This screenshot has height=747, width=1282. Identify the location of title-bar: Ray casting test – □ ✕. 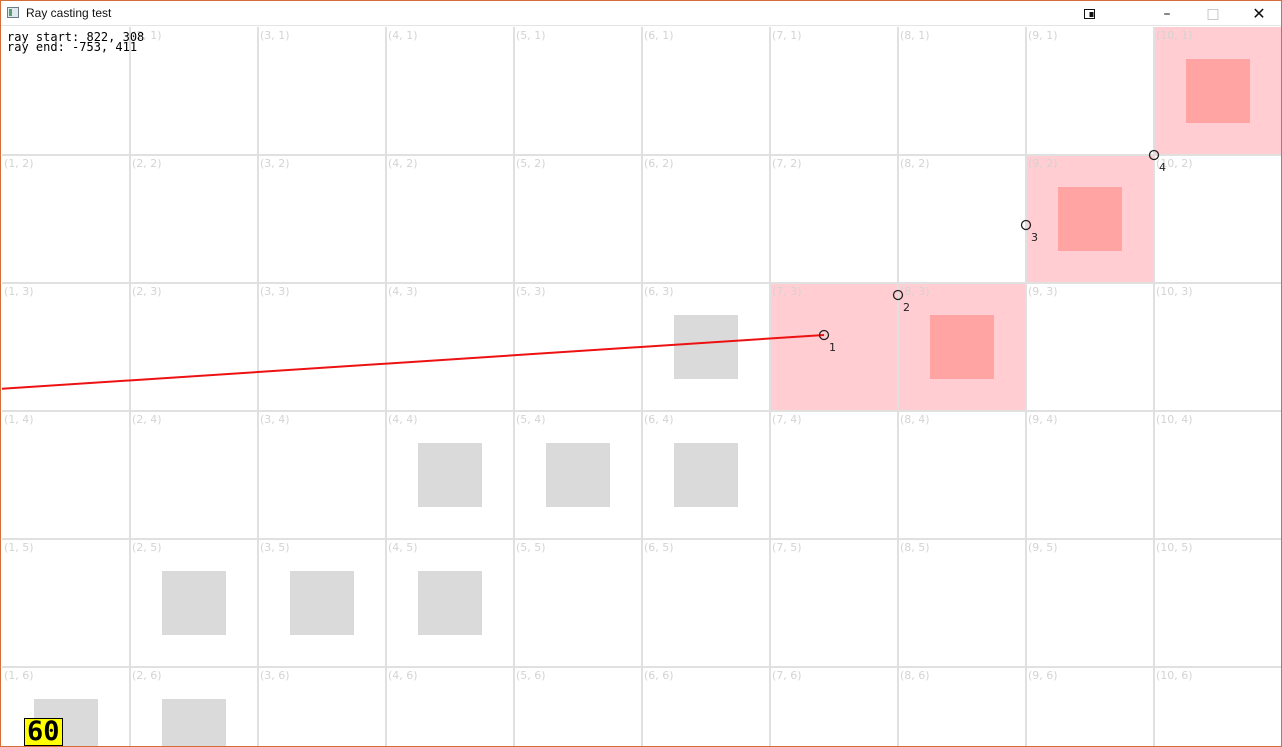
(641, 13).